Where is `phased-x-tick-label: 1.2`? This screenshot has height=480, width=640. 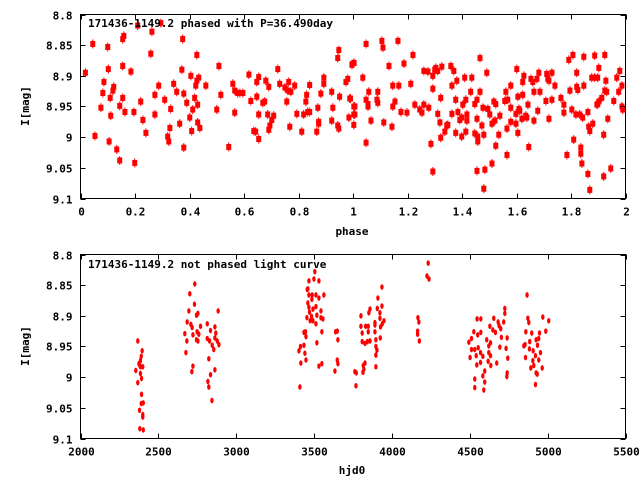
phased-x-tick-label: 1.2 is located at coordinates (409, 212).